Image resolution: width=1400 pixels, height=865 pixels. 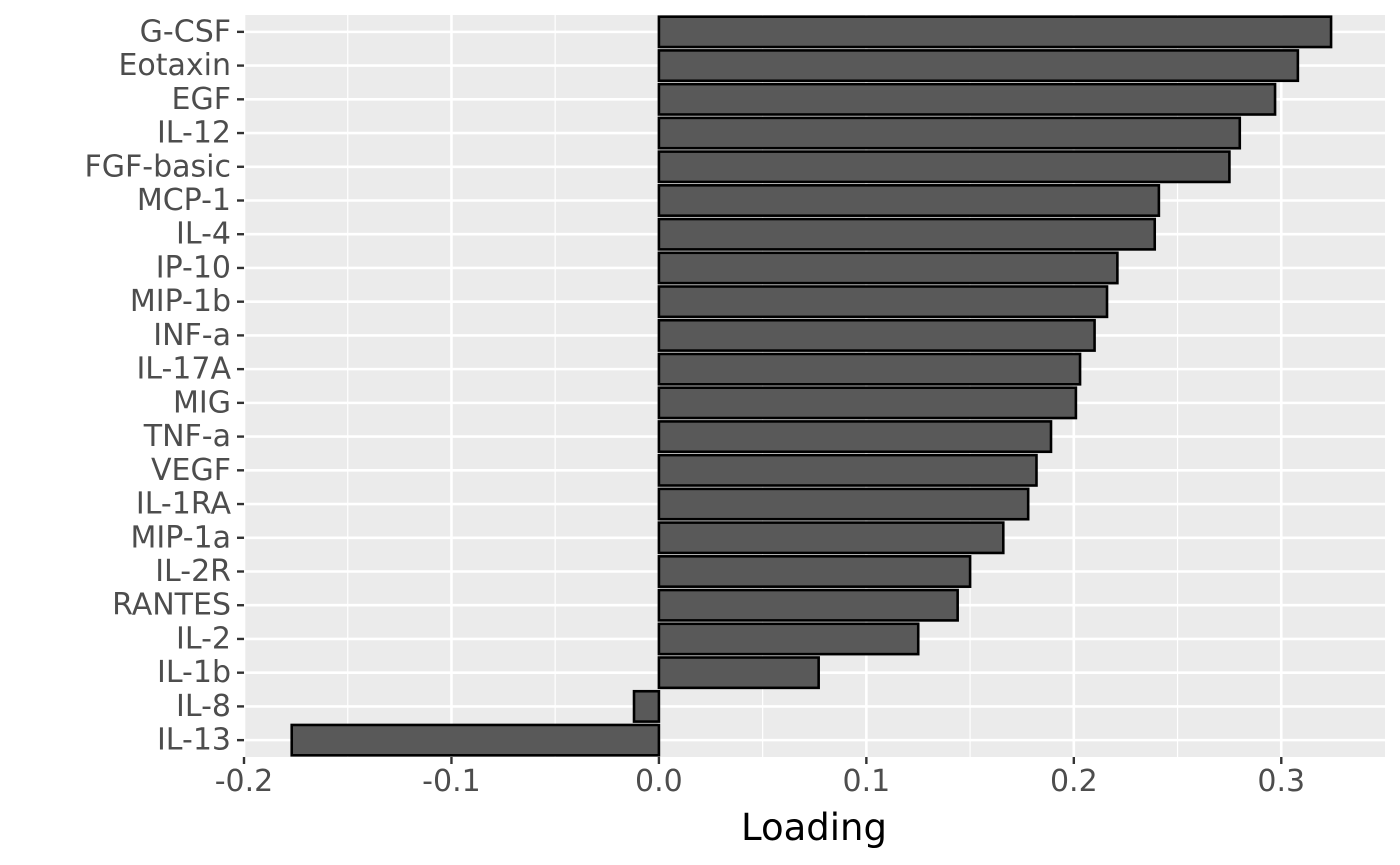 I want to click on bar-inf-a, so click(x=876, y=335).